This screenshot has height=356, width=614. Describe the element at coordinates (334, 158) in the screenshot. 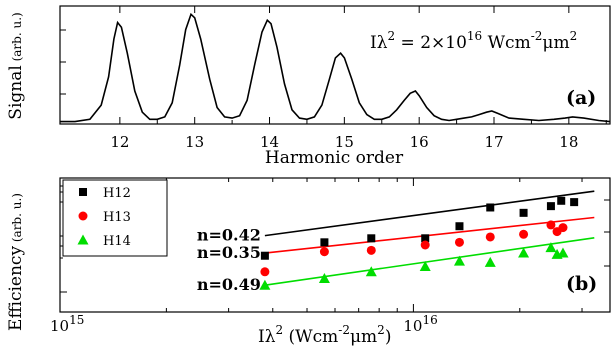

I see `panel-a-xlabel: Harmonic order` at that location.